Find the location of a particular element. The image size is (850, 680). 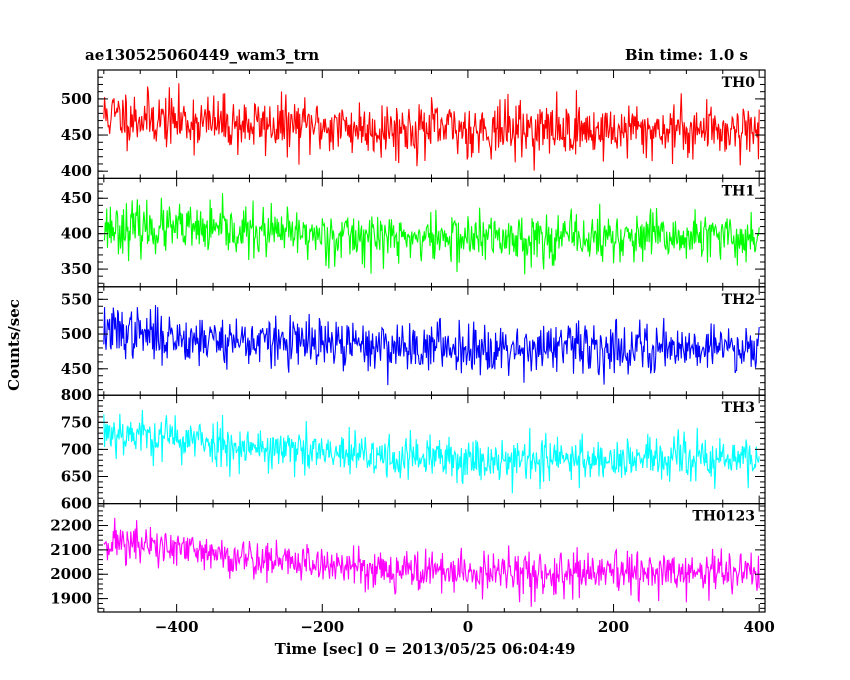

x-axis-label: Time [sec] 0 = 2013/05/25 06:04:49 is located at coordinates (425, 649).